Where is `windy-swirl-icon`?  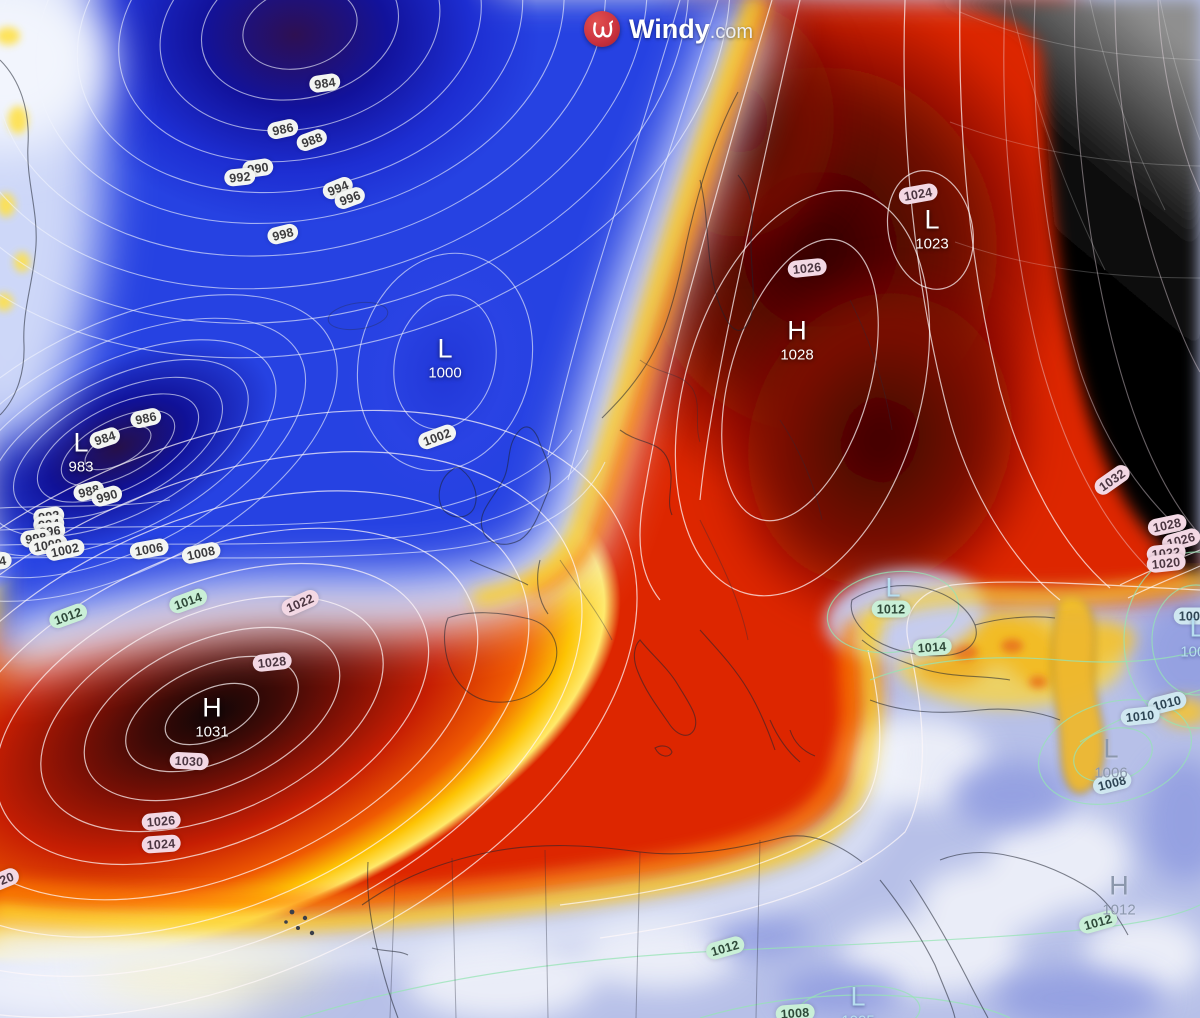 windy-swirl-icon is located at coordinates (602, 29).